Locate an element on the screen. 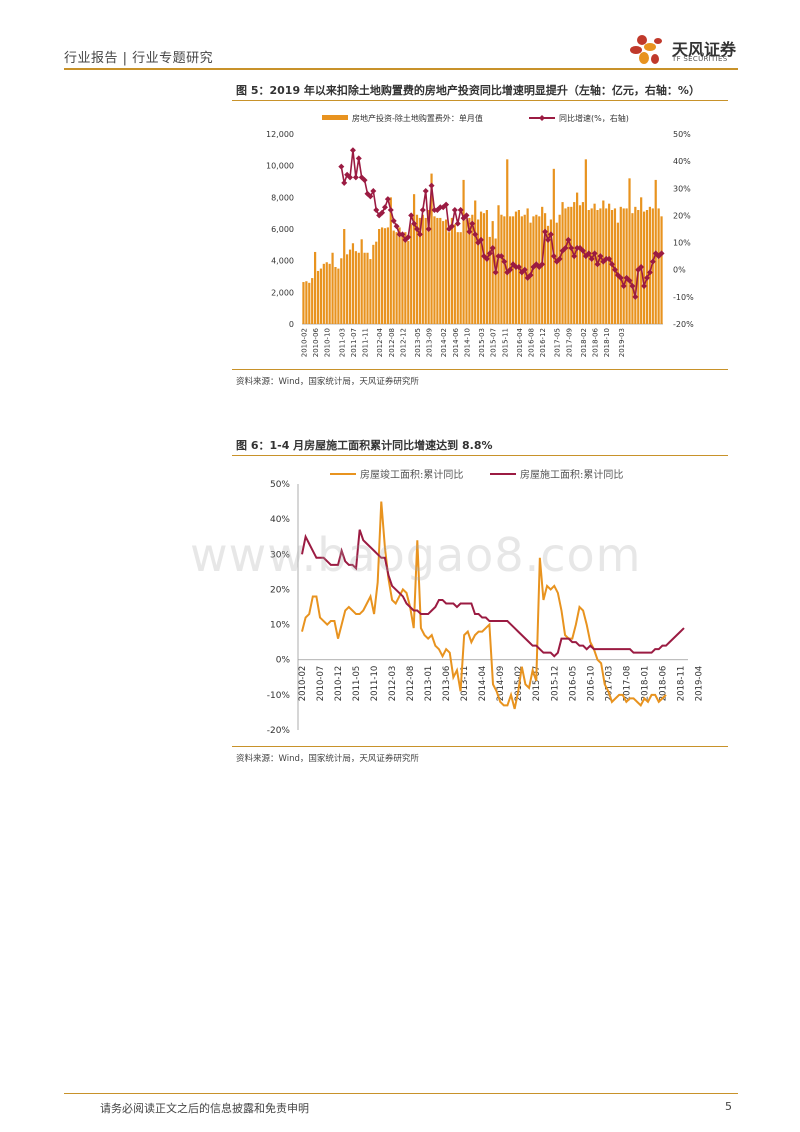 This screenshot has width=800, height=1132. y-right-tick-label: 50% is located at coordinates (682, 134).